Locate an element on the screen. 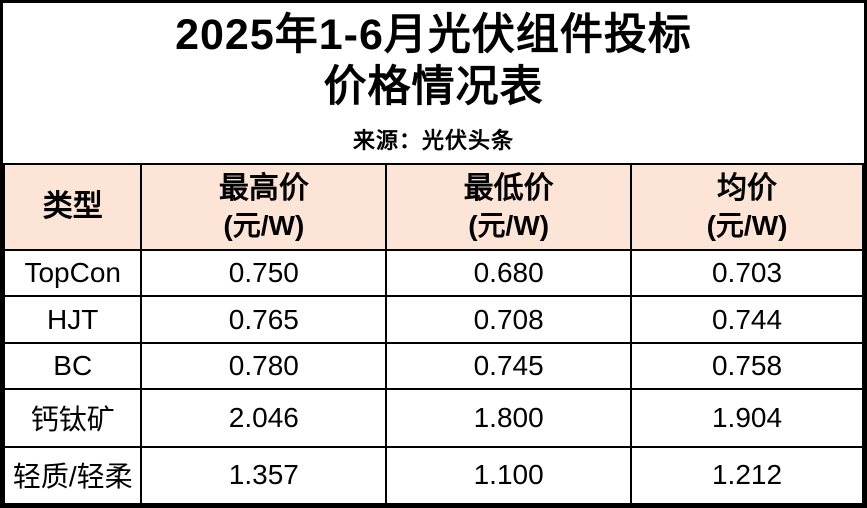 This screenshot has height=508, width=867. column-header-min-price-unit: (元/W) is located at coordinates (509, 226).